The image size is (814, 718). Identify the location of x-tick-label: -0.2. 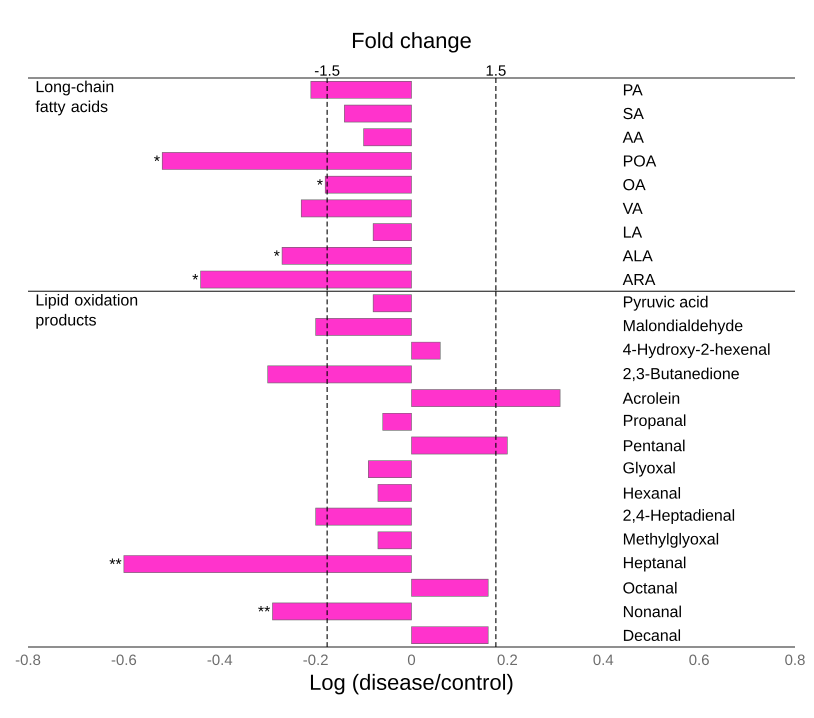
(315, 660).